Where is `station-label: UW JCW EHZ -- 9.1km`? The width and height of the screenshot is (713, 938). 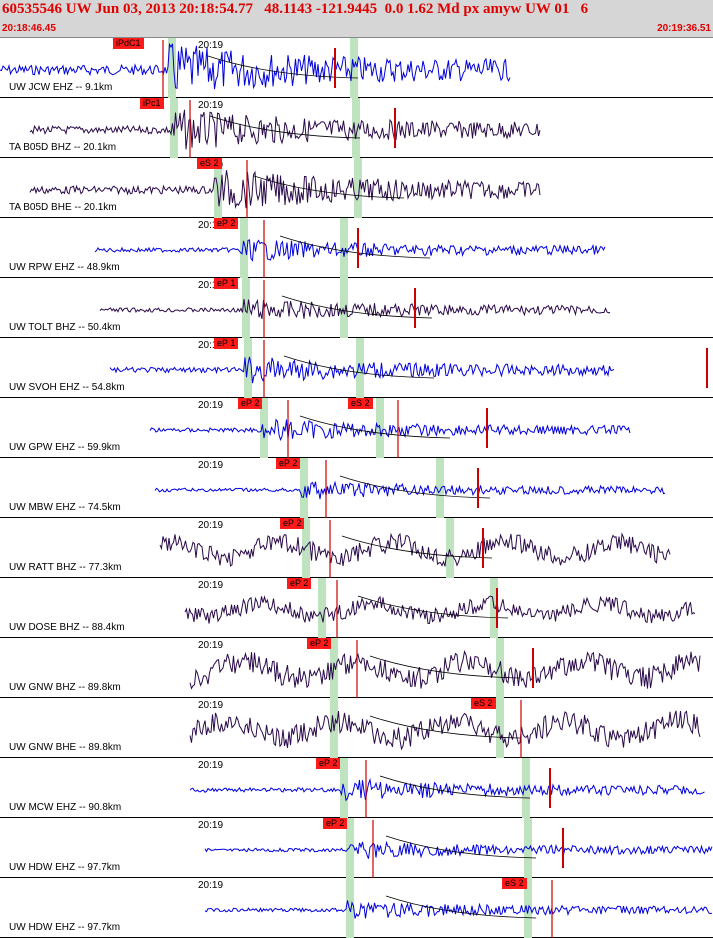 station-label: UW JCW EHZ -- 9.1km is located at coordinates (61, 87).